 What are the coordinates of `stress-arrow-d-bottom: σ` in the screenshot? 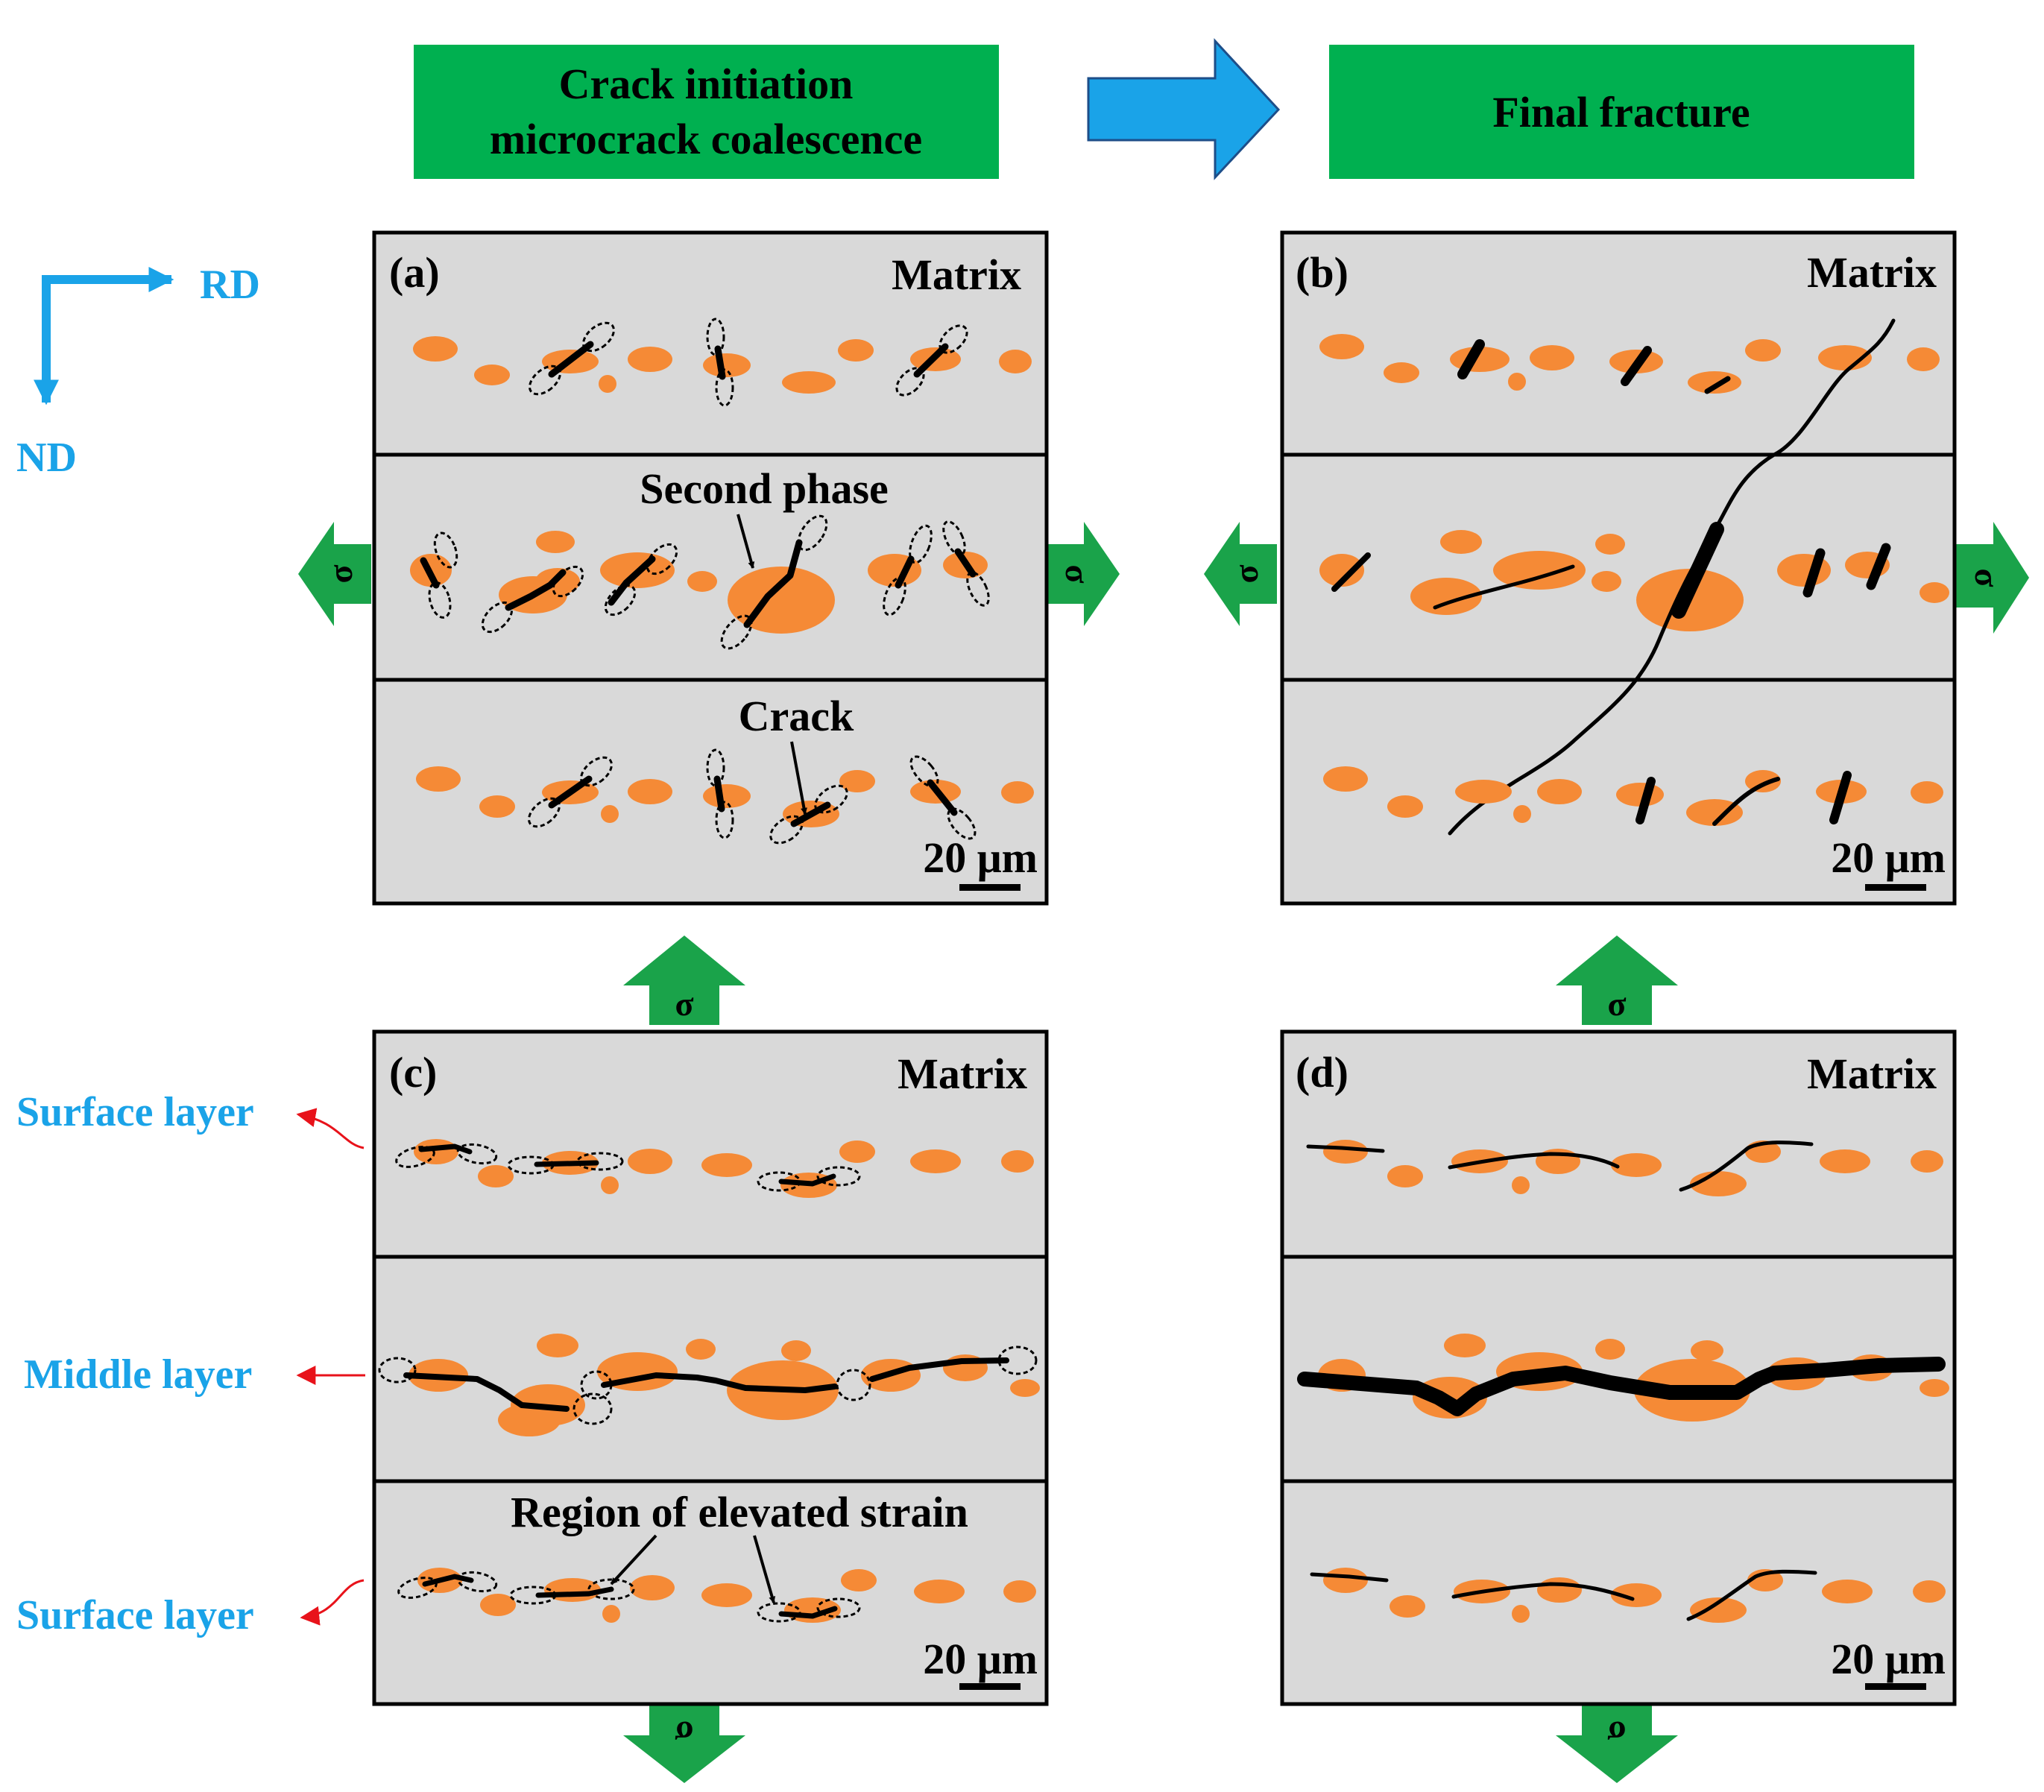 It's located at (1617, 1743).